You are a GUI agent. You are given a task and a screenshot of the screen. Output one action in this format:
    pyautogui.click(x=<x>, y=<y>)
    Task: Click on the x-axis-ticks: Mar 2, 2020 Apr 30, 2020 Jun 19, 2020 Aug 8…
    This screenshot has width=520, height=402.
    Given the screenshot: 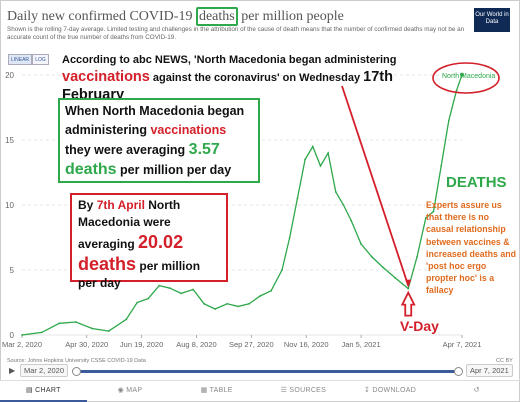 What is the action you would take?
    pyautogui.click(x=241, y=342)
    